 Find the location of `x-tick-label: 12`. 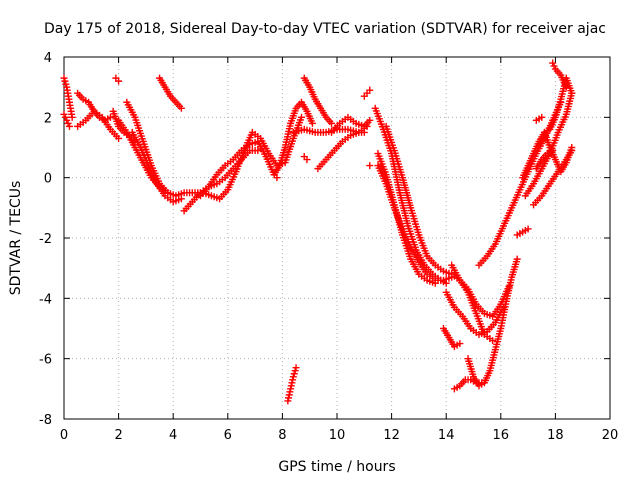

x-tick-label: 12 is located at coordinates (391, 435).